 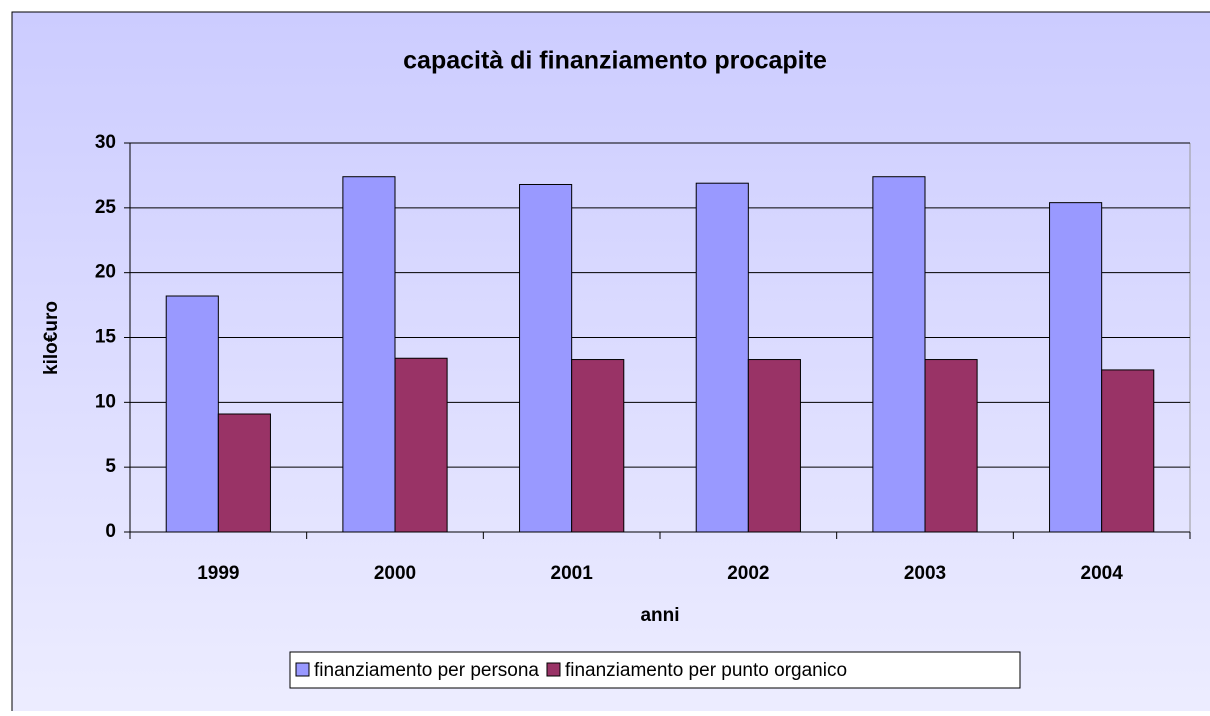 What do you see at coordinates (106, 207) in the screenshot?
I see `y-tick-label: 25` at bounding box center [106, 207].